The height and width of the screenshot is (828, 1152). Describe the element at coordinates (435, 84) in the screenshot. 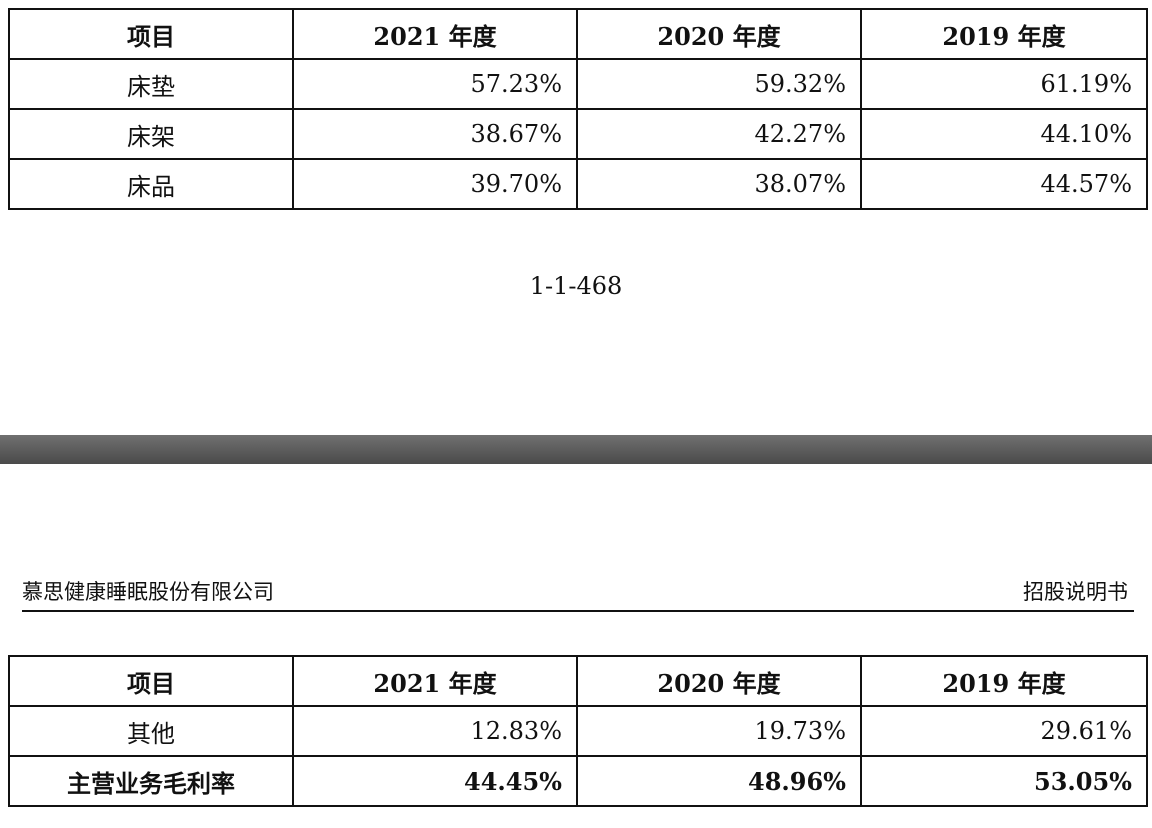

I see `cell-2021: 57.23%` at that location.